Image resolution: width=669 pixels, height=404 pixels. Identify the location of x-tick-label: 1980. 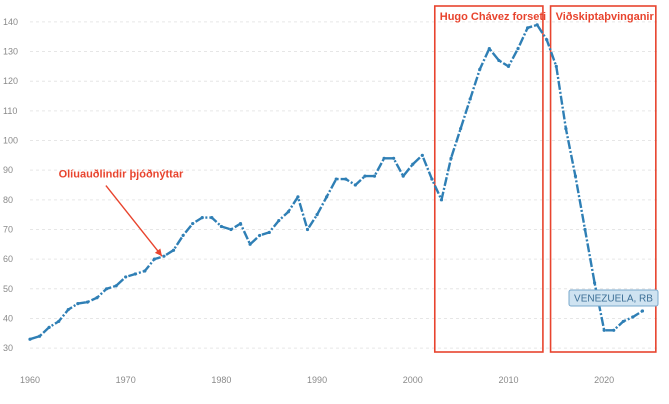
(221, 380).